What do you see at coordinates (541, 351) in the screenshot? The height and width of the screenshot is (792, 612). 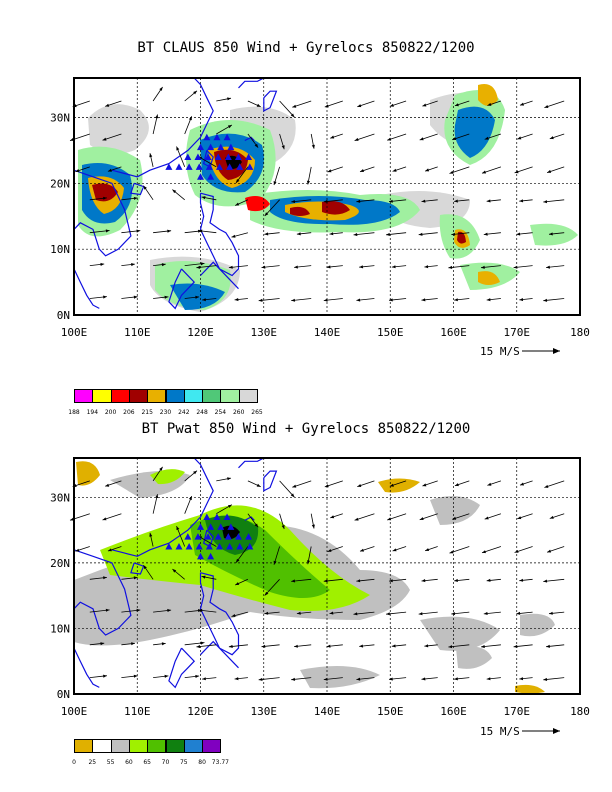 I see `vector-scale-arrow` at bounding box center [541, 351].